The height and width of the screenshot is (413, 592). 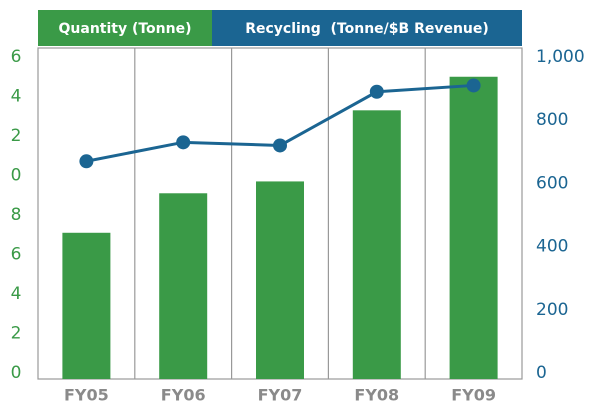 What do you see at coordinates (16, 215) in the screenshot?
I see `y-tick-label: 8` at bounding box center [16, 215].